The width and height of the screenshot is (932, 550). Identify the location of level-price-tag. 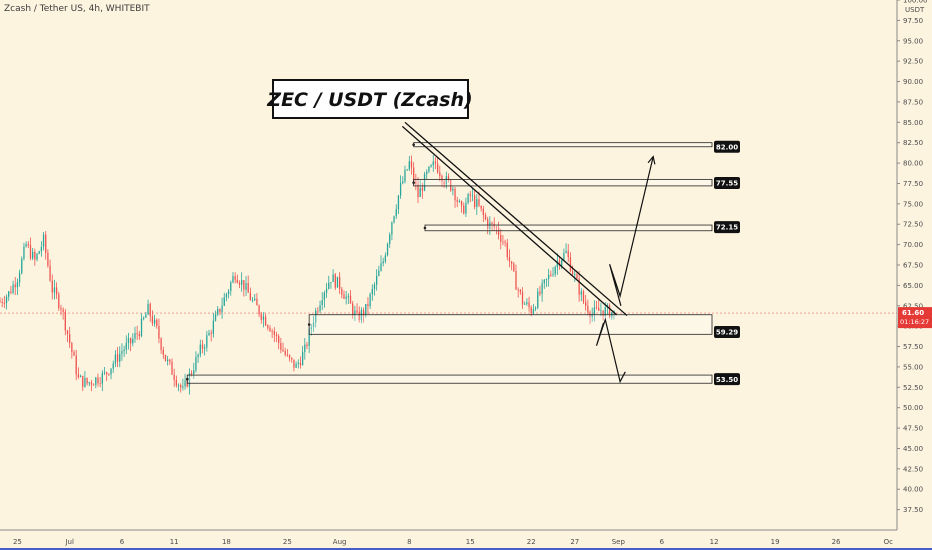
(727, 183).